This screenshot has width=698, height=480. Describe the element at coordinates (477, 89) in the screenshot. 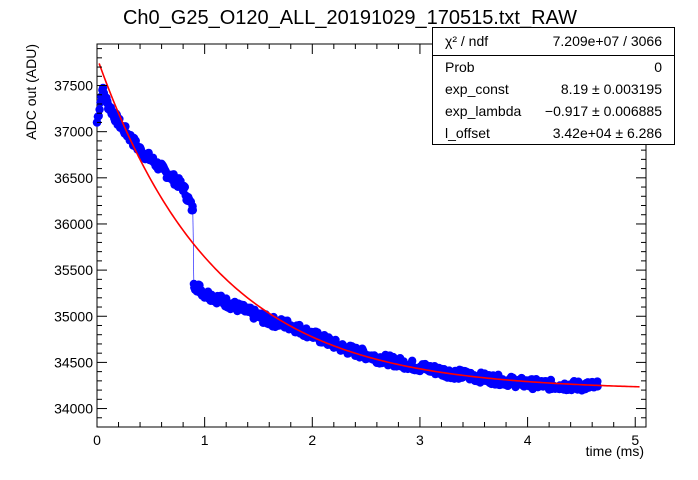

I see `stats-label: exp_const` at that location.